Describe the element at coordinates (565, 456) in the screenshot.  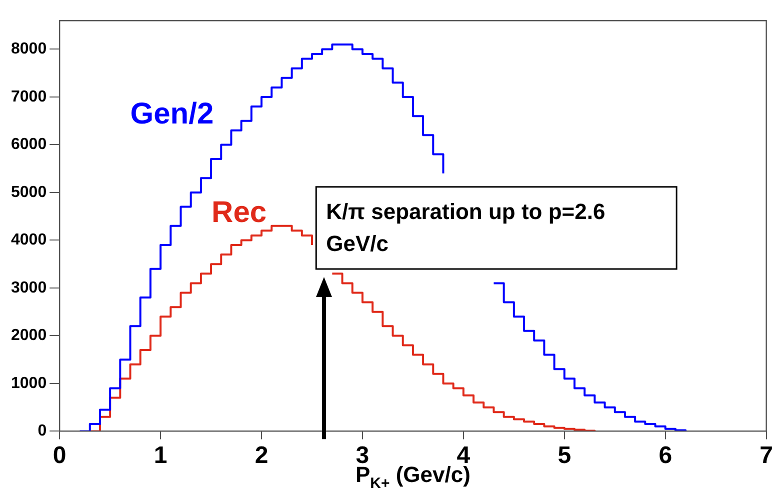
I see `x-tick-label: 5` at that location.